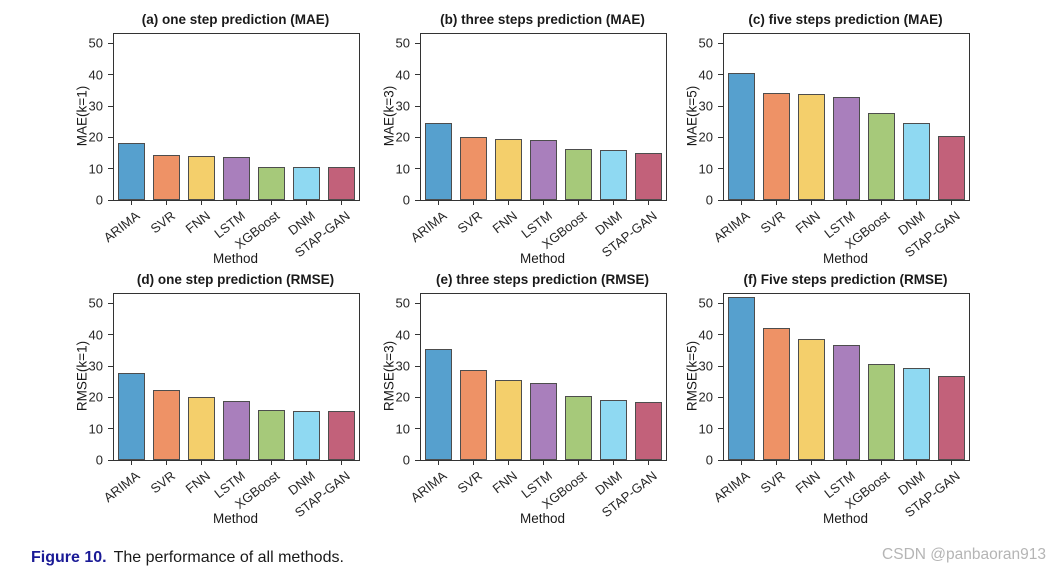  Describe the element at coordinates (389, 376) in the screenshot. I see `y-axis-label: RMSE(k=3)` at that location.